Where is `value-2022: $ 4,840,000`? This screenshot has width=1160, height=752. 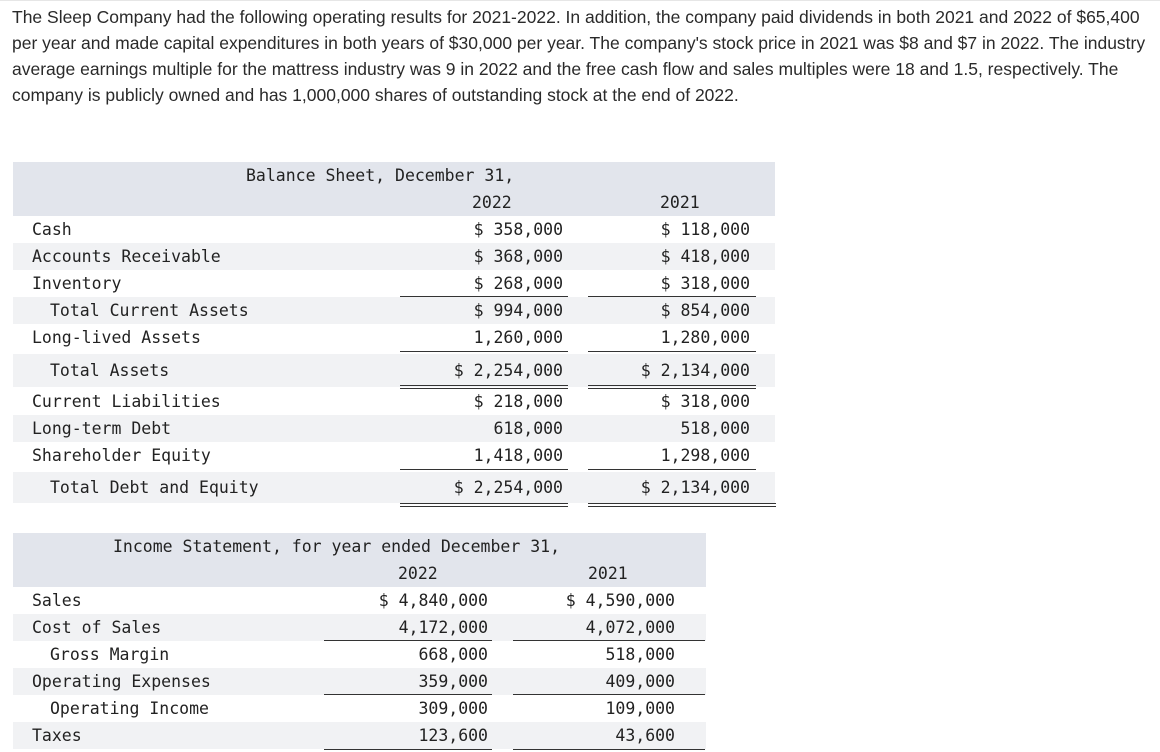
value-2022: $ 4,840,000 is located at coordinates (433, 600).